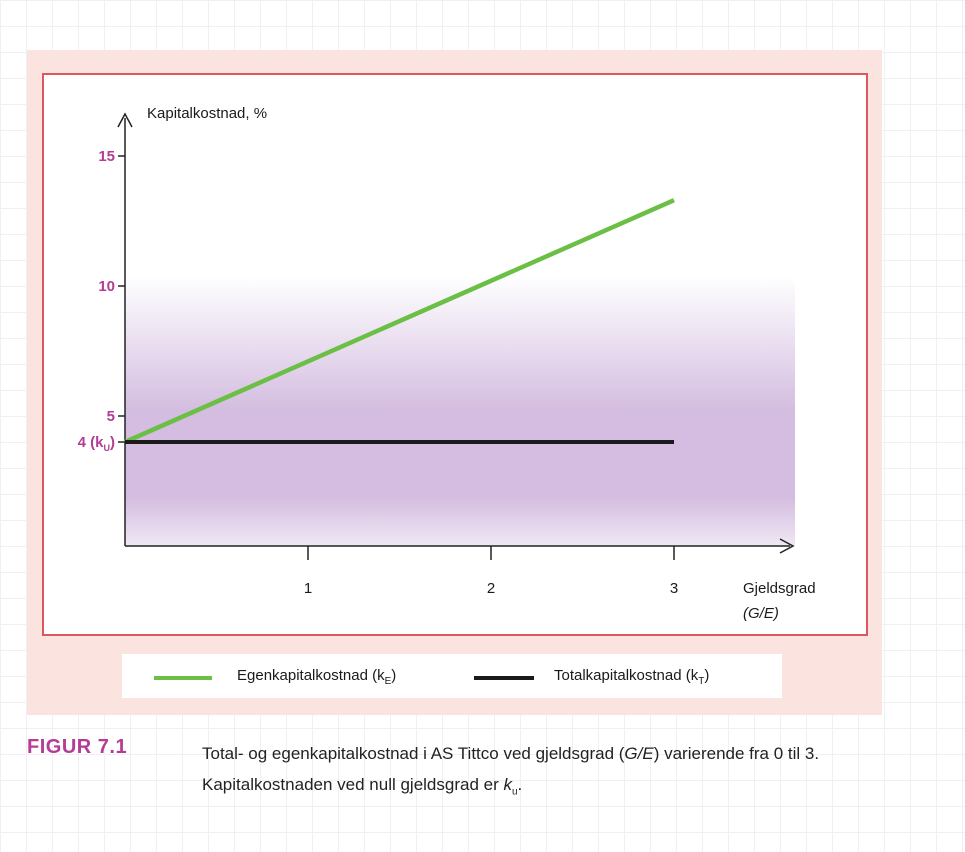 This screenshot has height=852, width=965. I want to click on y-tick-label: 10, so click(106, 286).